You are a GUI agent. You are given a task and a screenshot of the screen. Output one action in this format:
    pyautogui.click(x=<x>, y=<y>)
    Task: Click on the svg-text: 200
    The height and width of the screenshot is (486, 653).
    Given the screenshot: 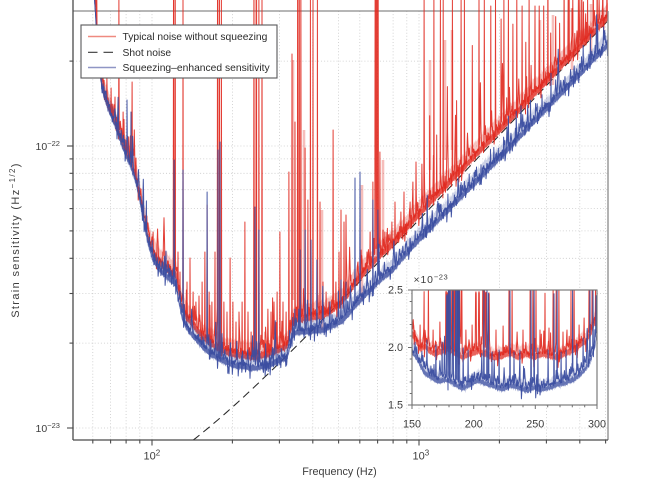 What is the action you would take?
    pyautogui.click(x=474, y=425)
    